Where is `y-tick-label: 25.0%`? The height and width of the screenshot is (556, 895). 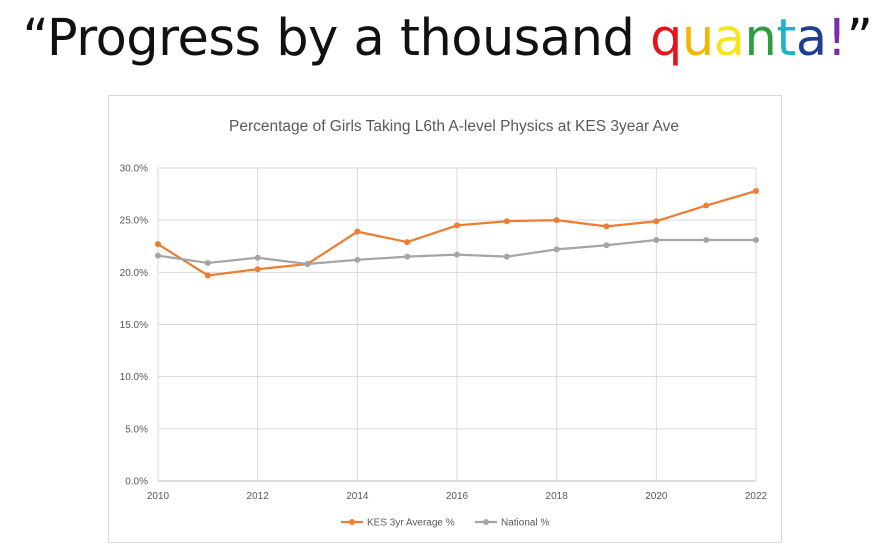
y-tick-label: 25.0% is located at coordinates (134, 221).